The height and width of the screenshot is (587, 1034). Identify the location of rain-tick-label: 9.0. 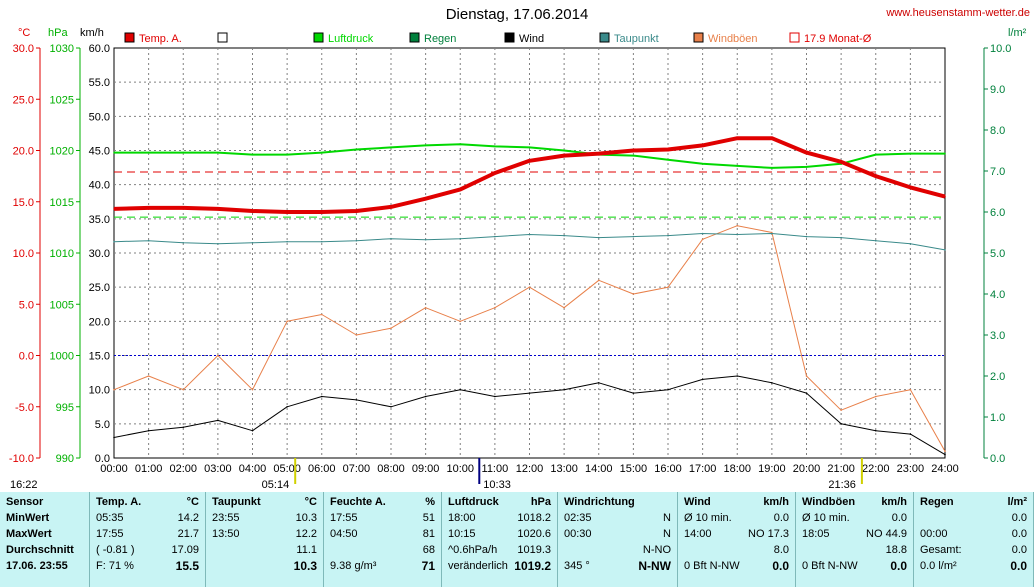
(997, 90).